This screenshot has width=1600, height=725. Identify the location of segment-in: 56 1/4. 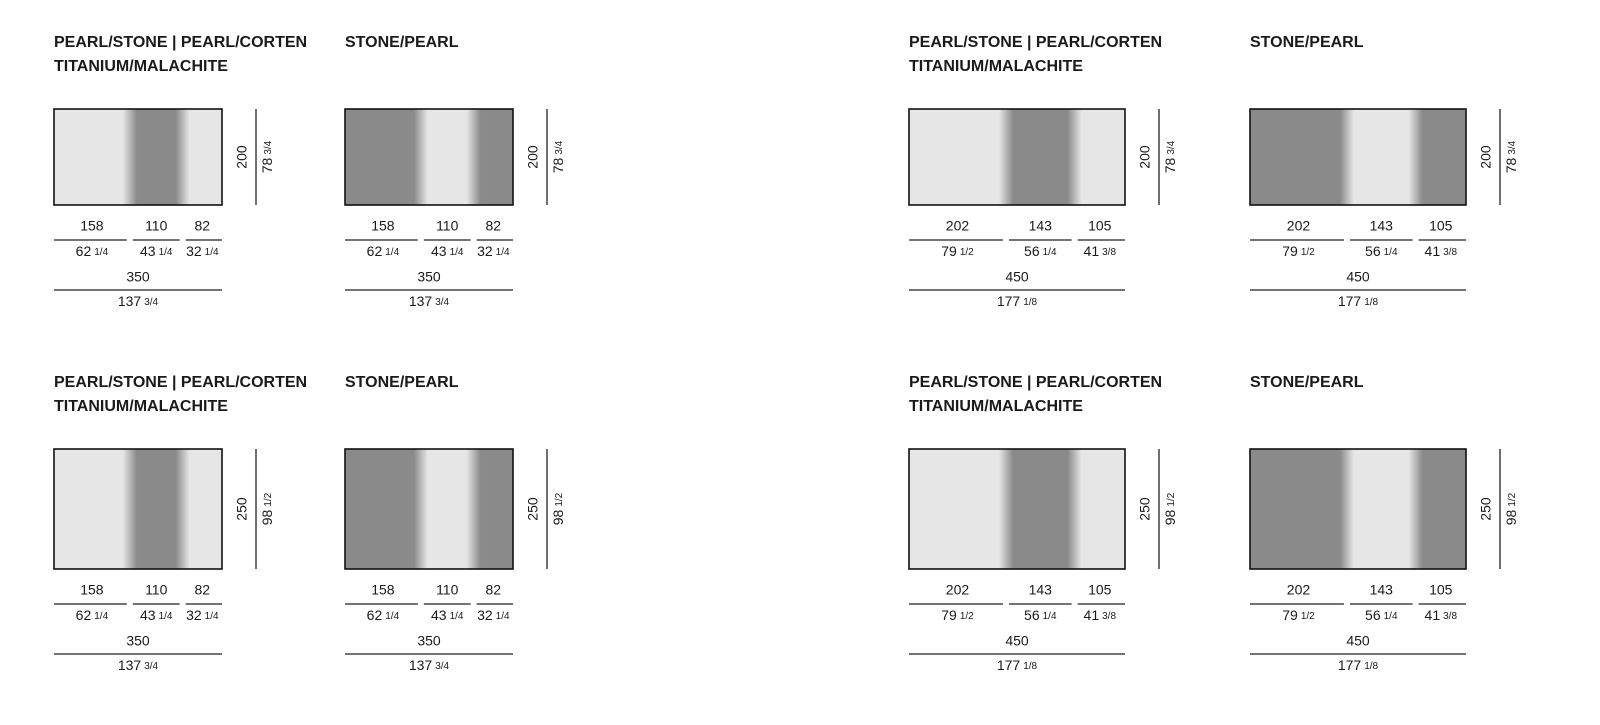
(1040, 615).